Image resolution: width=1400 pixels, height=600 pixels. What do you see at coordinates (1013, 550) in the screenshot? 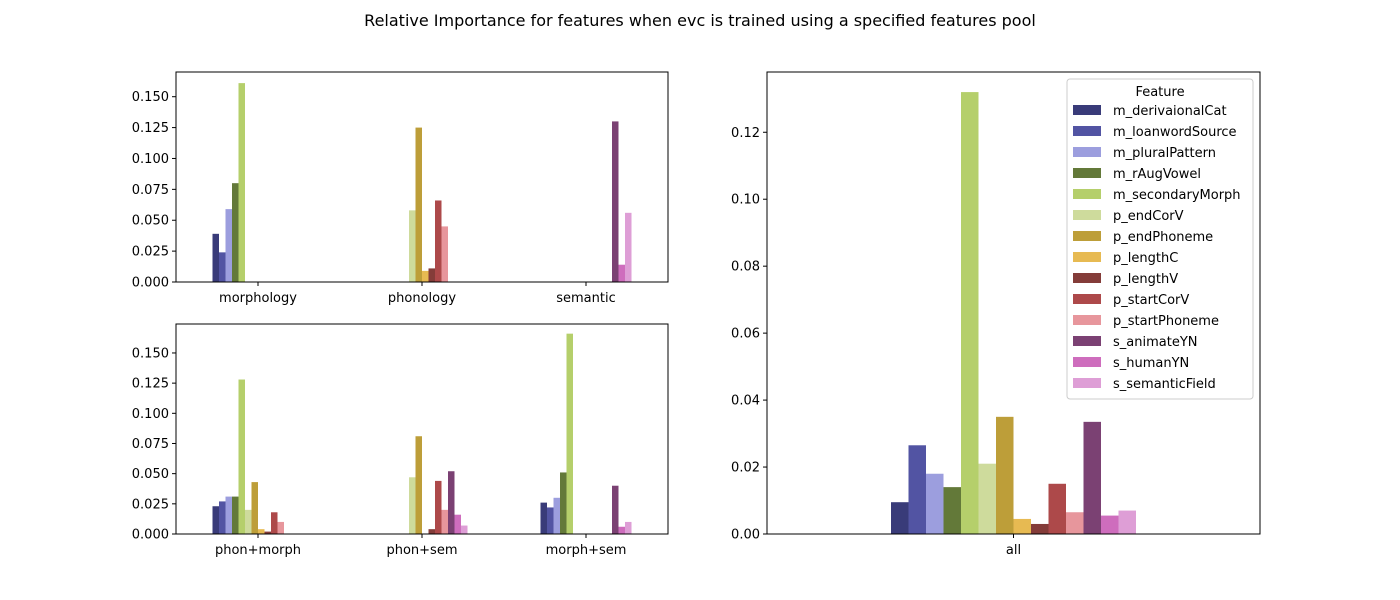
I see `x-tick-label: all` at bounding box center [1013, 550].